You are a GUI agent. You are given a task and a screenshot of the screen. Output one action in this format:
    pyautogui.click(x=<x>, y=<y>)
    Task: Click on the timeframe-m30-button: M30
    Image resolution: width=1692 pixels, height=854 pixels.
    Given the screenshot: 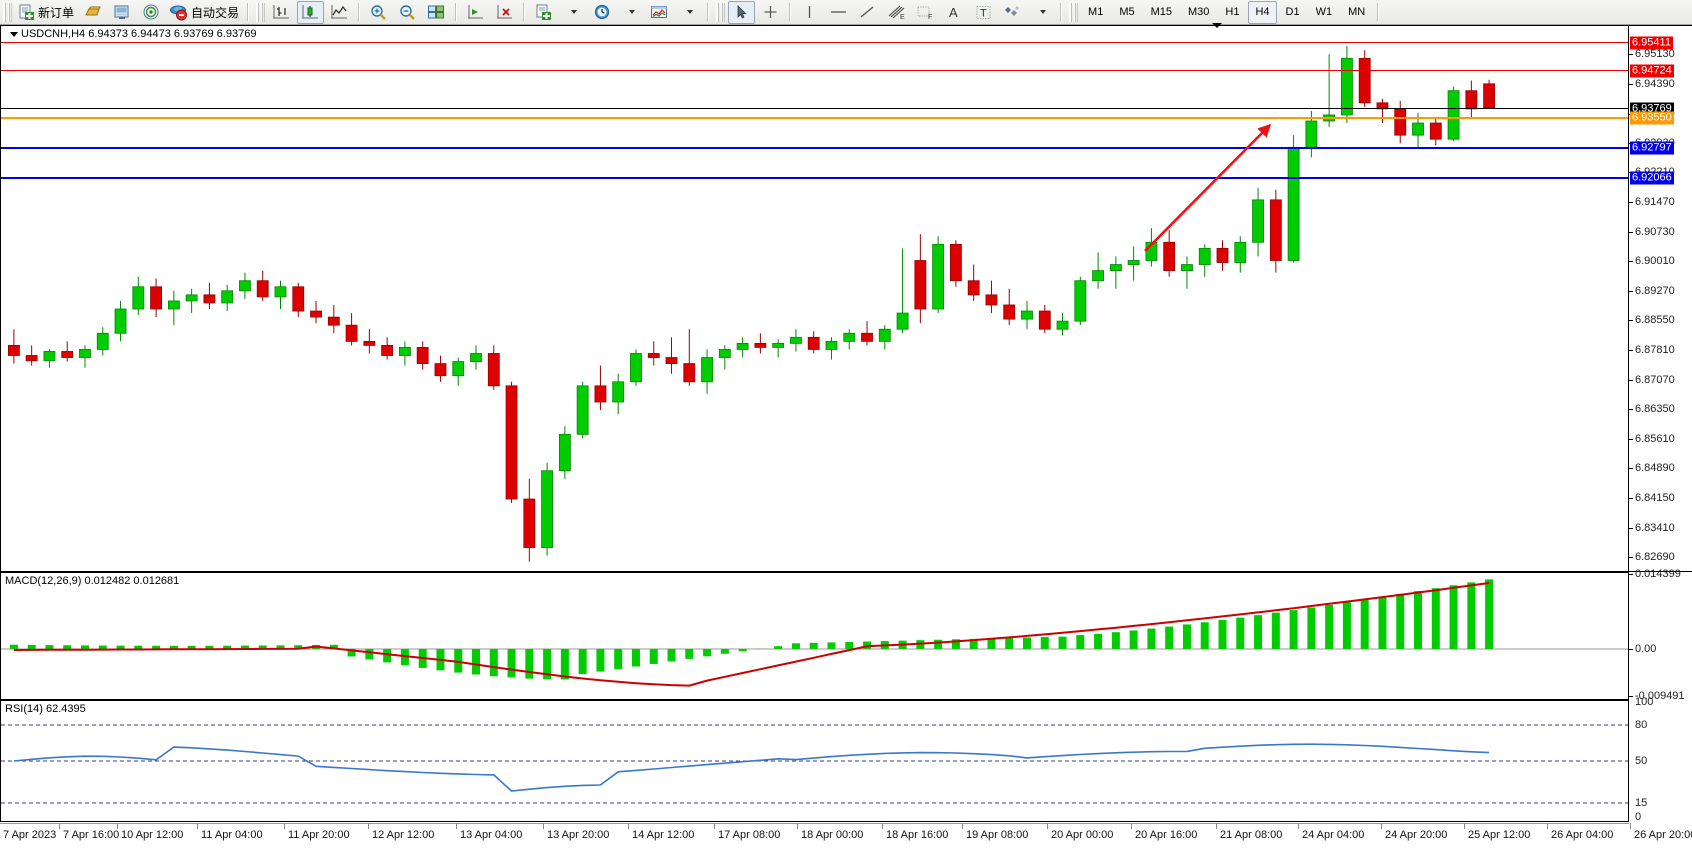 What is the action you would take?
    pyautogui.click(x=1199, y=12)
    